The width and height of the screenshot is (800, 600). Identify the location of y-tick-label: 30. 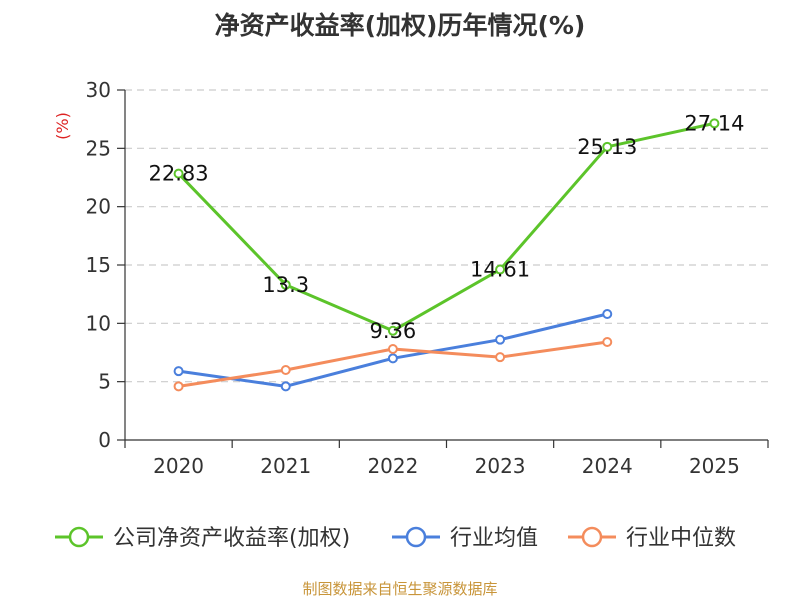
(98, 90).